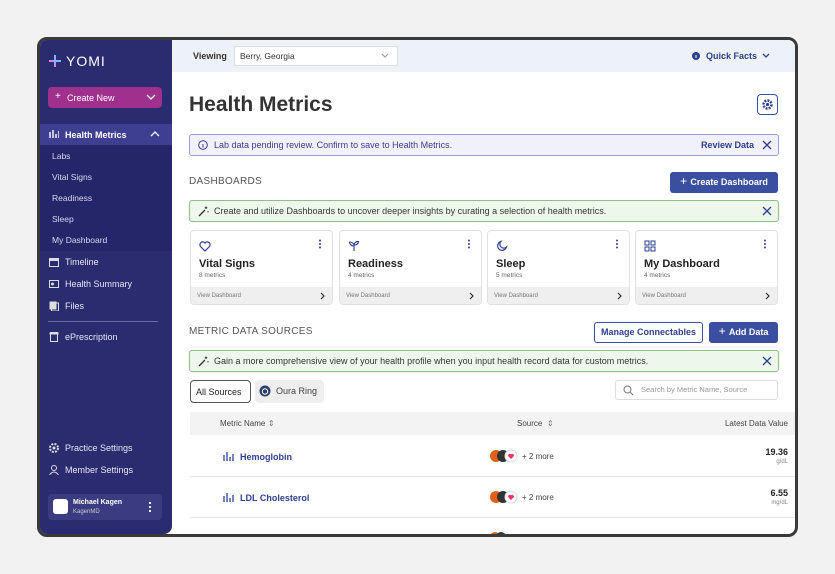 Image resolution: width=835 pixels, height=574 pixels. Describe the element at coordinates (696, 390) in the screenshot. I see `search-box: Search by Metric Name, Source` at that location.